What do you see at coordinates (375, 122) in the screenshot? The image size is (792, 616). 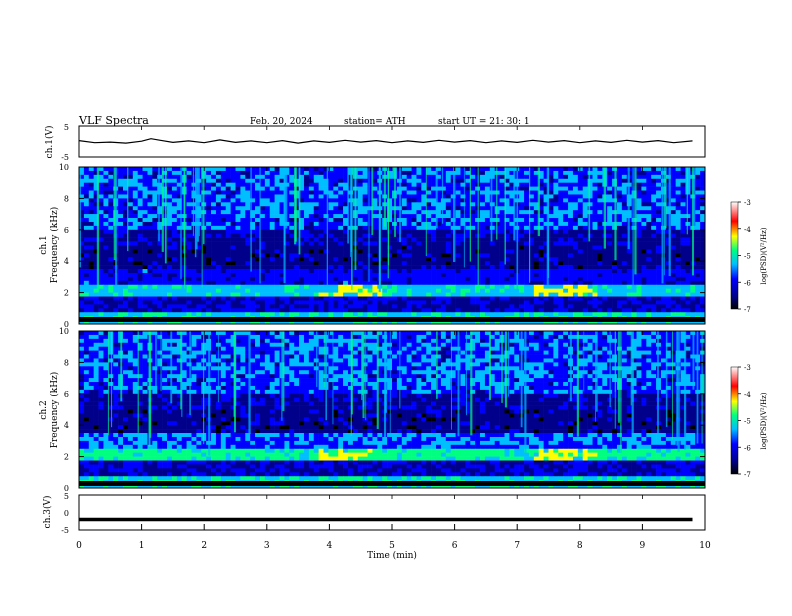 I see `station-label: station= ATH` at bounding box center [375, 122].